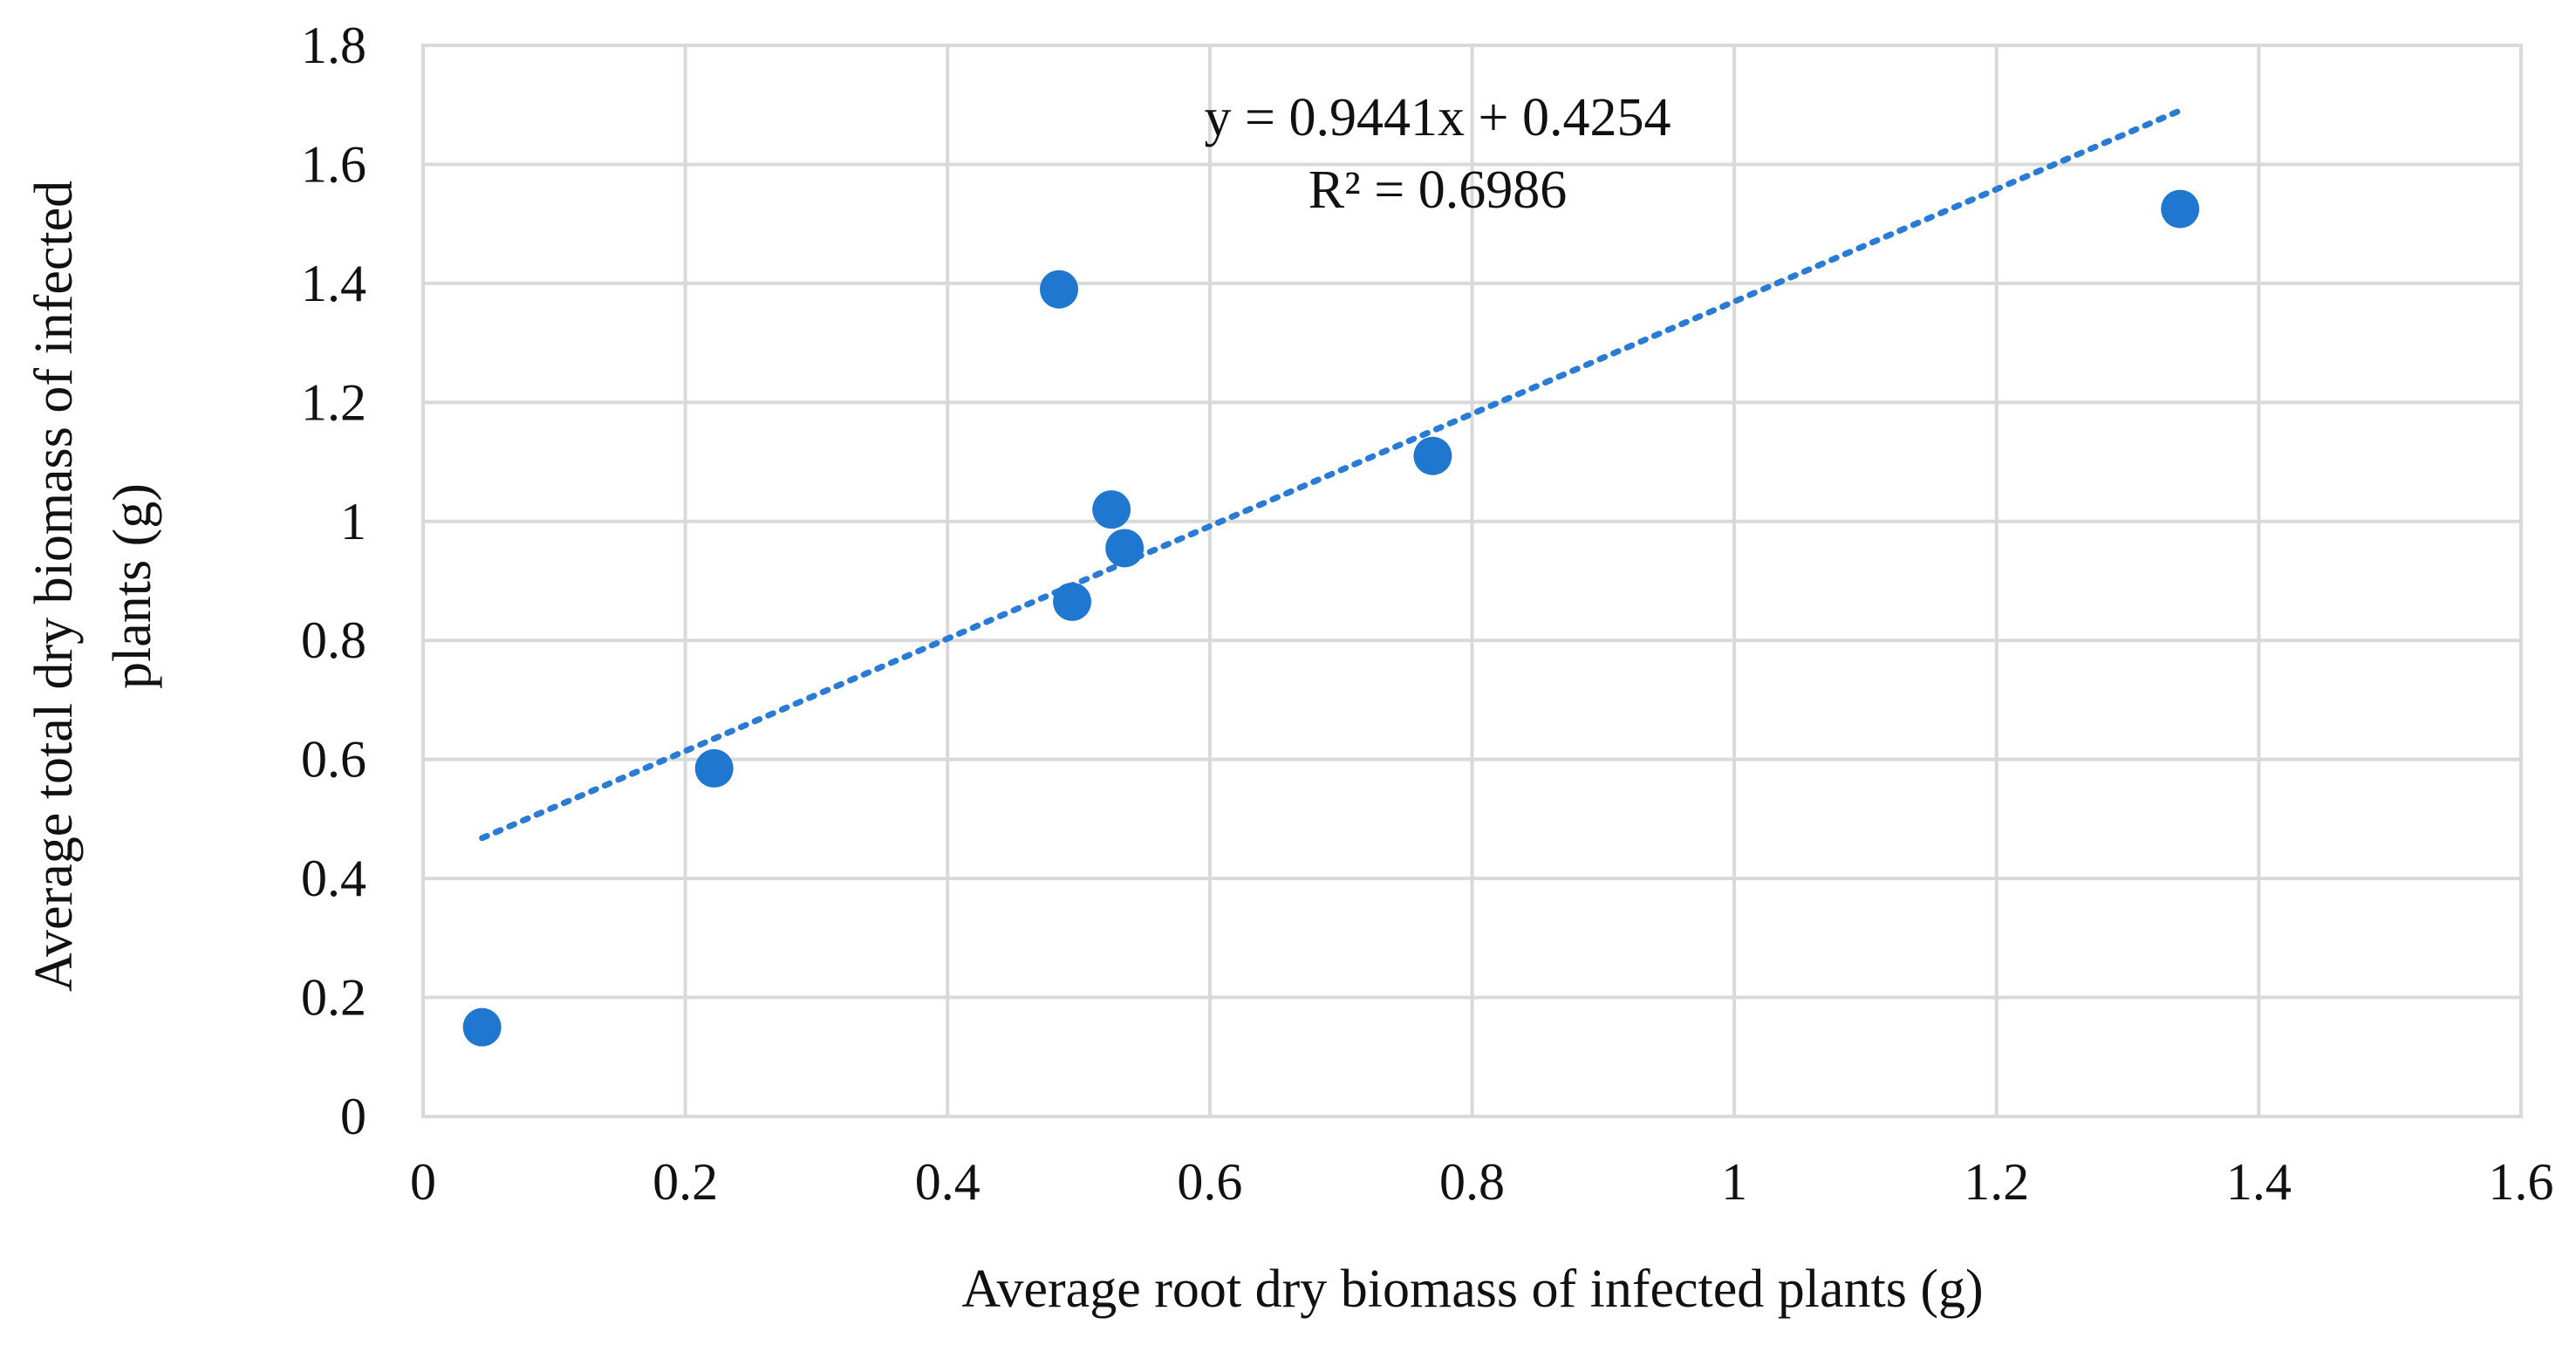 The width and height of the screenshot is (2576, 1345). I want to click on trendline-equation: y = 0.9441x + 0.4254, so click(1438, 117).